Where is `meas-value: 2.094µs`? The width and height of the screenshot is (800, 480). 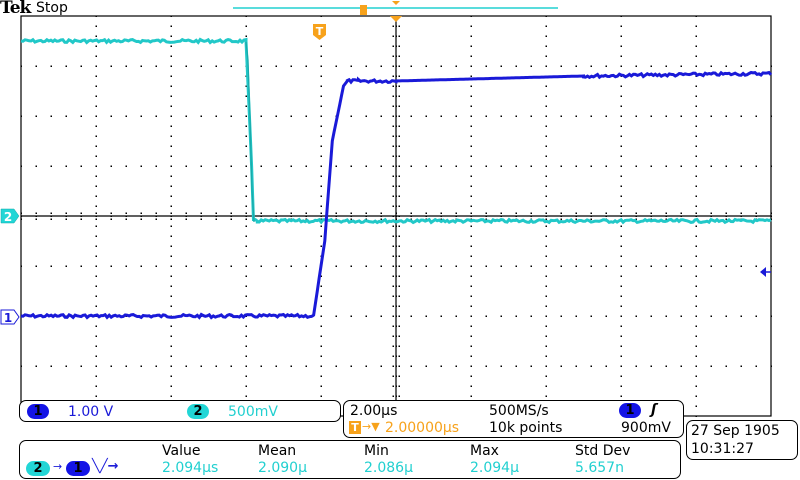 meas-value: 2.094µs is located at coordinates (190, 468).